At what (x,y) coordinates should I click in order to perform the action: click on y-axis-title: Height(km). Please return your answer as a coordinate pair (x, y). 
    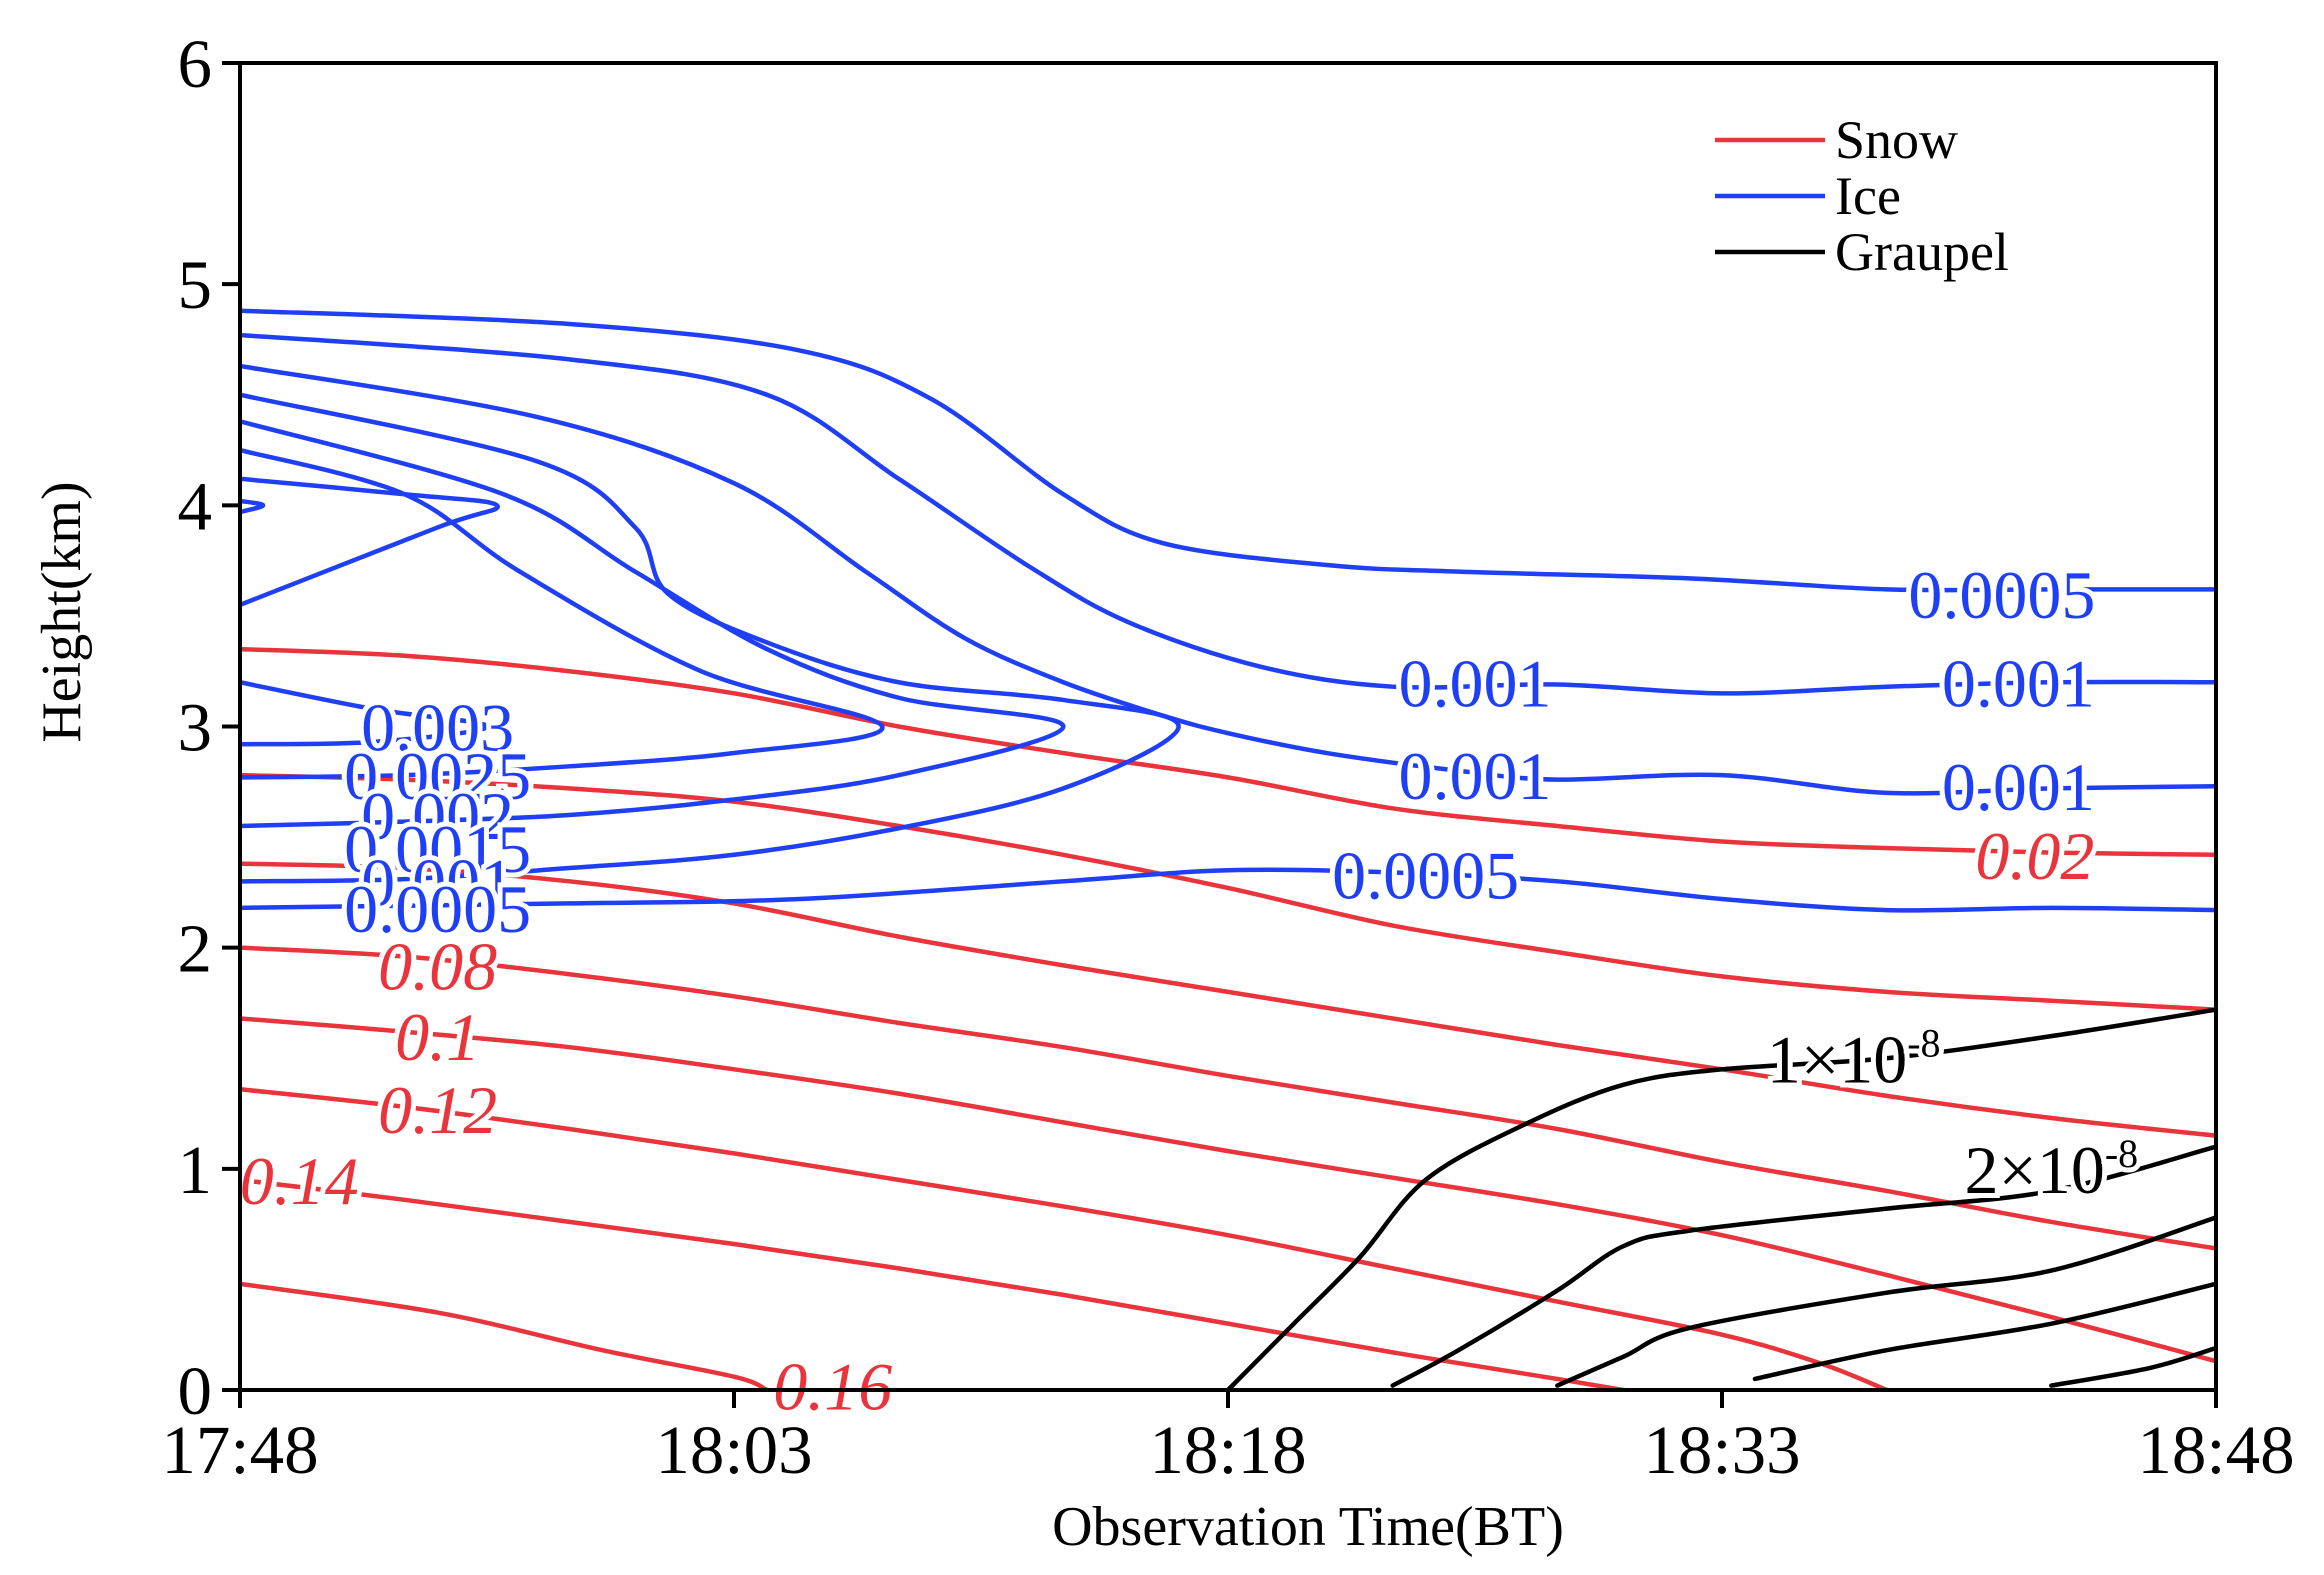
    Looking at the image, I should click on (62, 611).